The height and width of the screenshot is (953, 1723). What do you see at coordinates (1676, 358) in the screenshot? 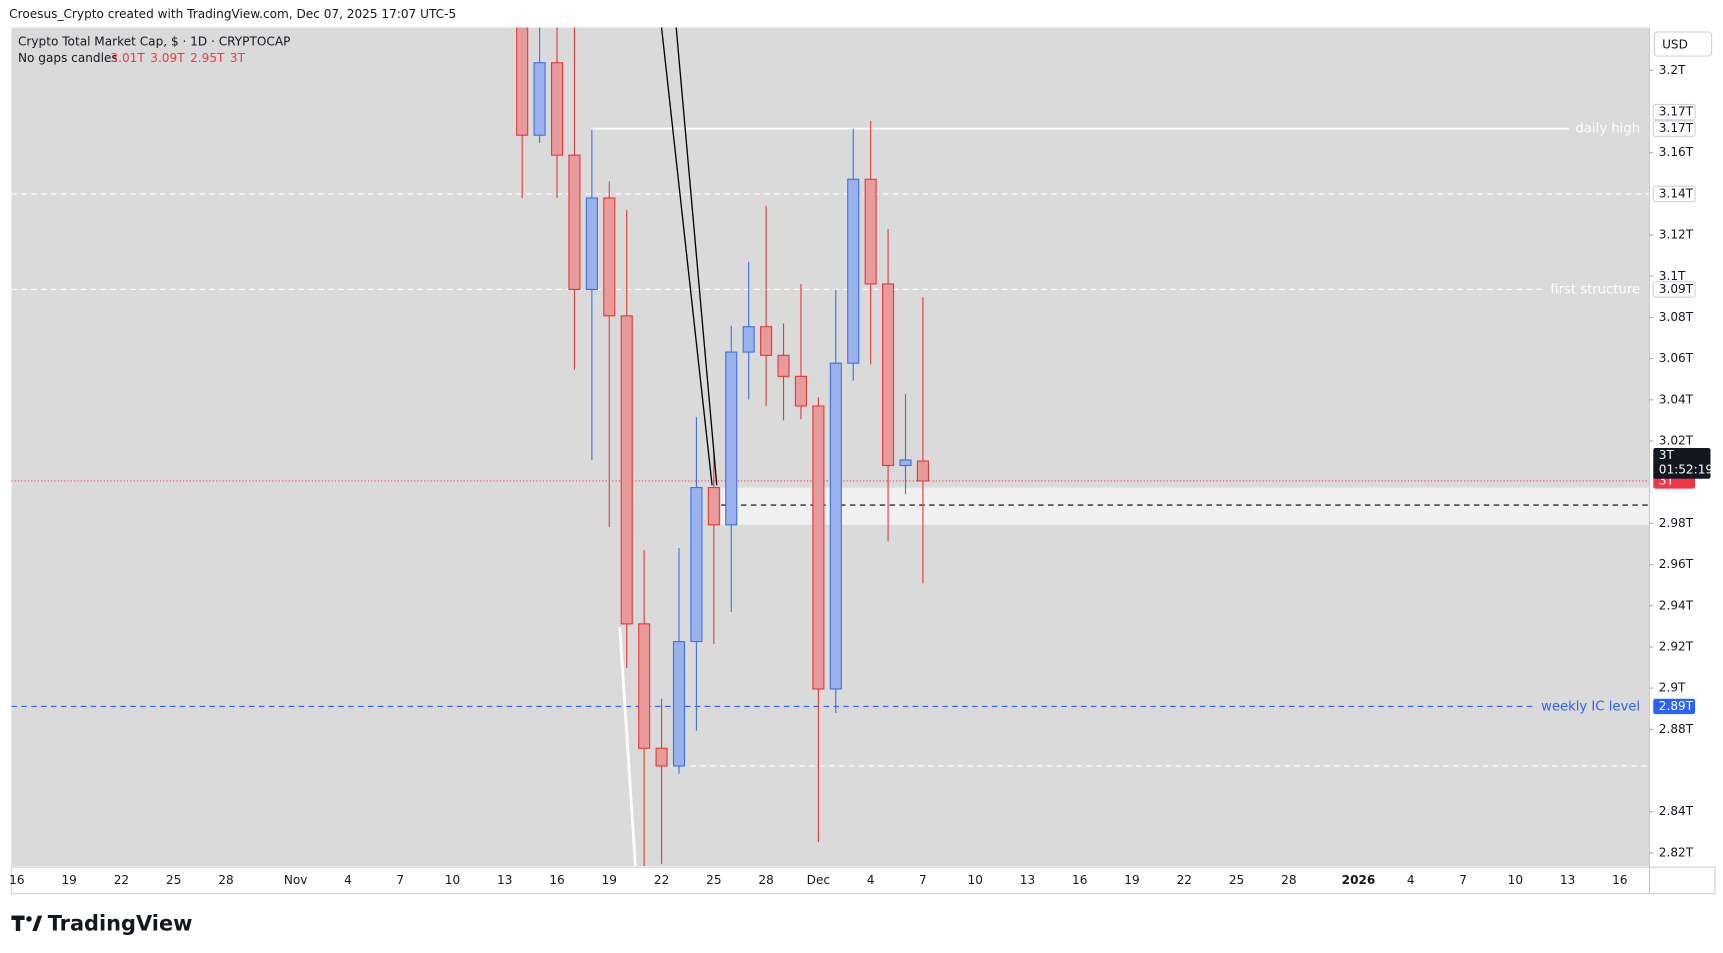
I see `y-tick-label: 3.06T` at bounding box center [1676, 358].